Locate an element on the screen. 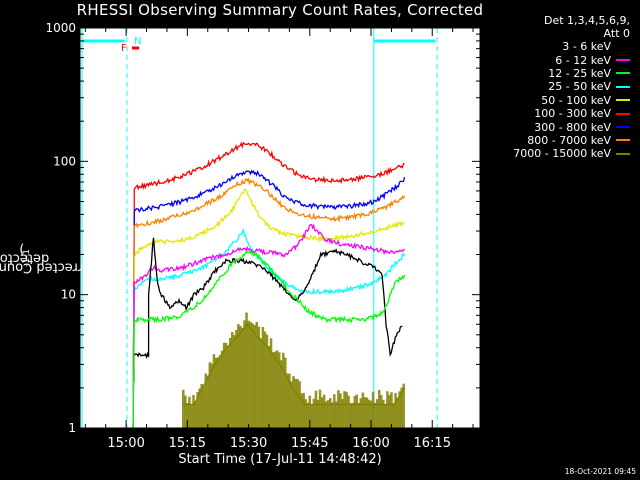 This screenshot has width=640, height=480. x-tick-label: 15:15 is located at coordinates (187, 443).